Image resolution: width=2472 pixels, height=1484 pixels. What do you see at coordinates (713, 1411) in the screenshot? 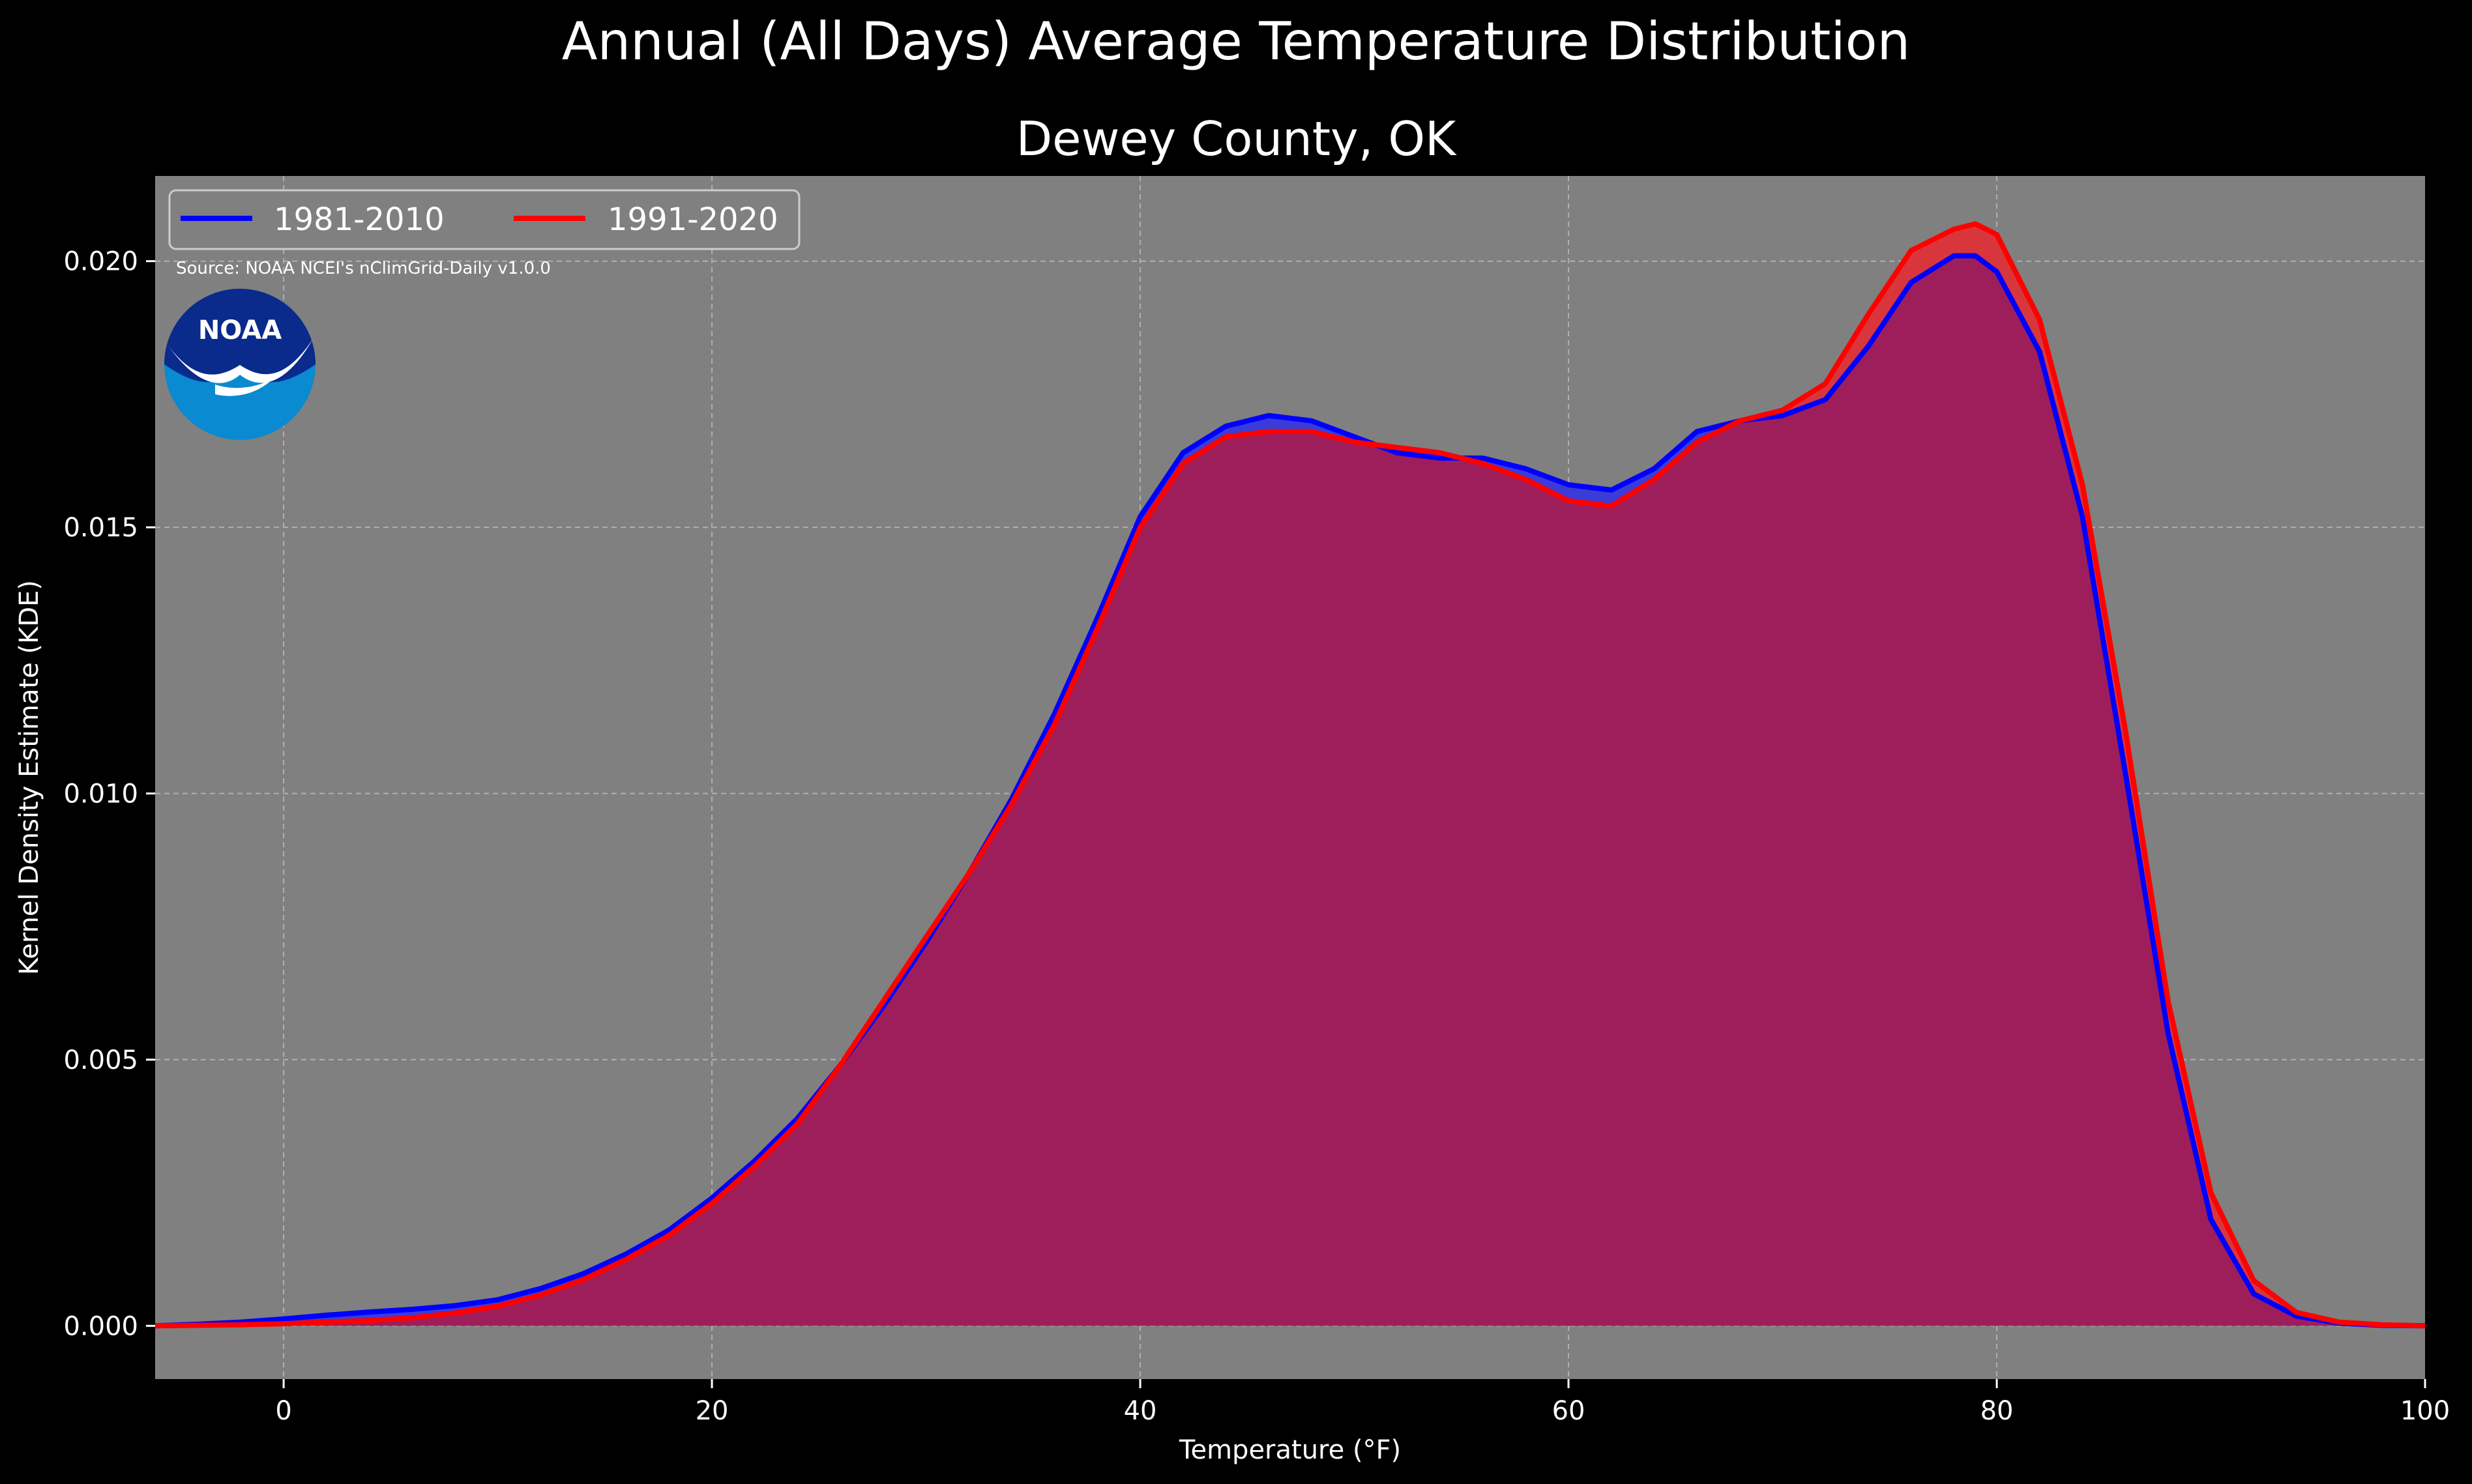
I see `x-tick-label: 20` at bounding box center [713, 1411].